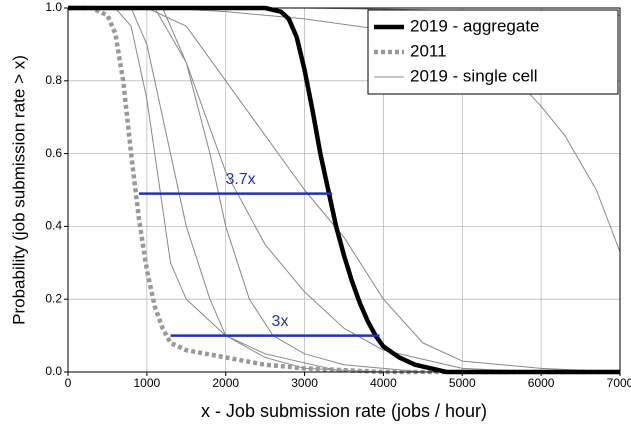 This screenshot has width=631, height=431. Describe the element at coordinates (53, 80) in the screenshot. I see `y-tick-label: 0.8` at that location.